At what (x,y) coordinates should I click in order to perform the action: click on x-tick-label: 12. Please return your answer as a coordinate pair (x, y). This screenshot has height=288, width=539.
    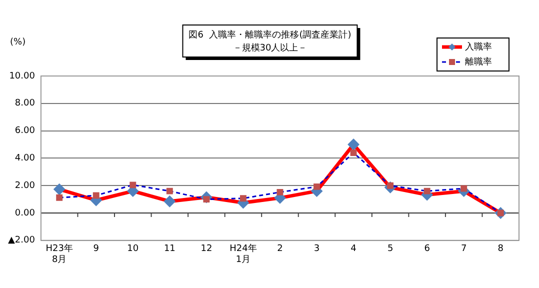
    Looking at the image, I should click on (206, 249).